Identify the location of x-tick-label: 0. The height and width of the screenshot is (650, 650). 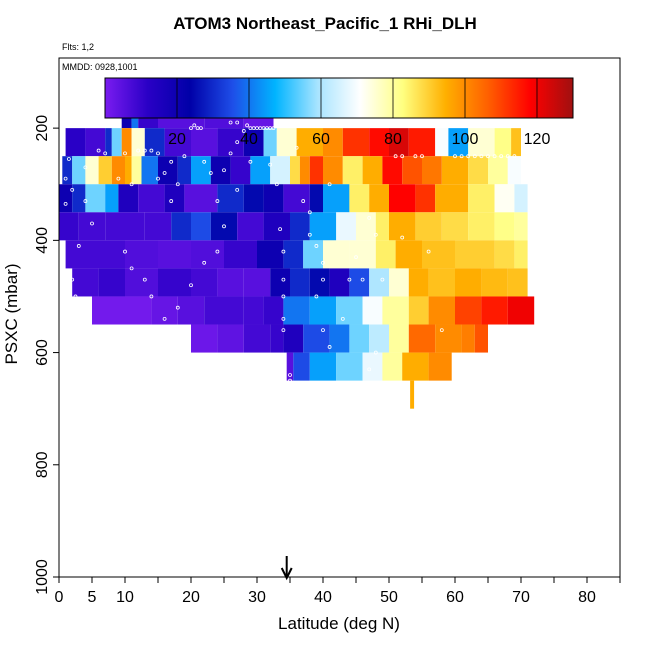
(59, 597).